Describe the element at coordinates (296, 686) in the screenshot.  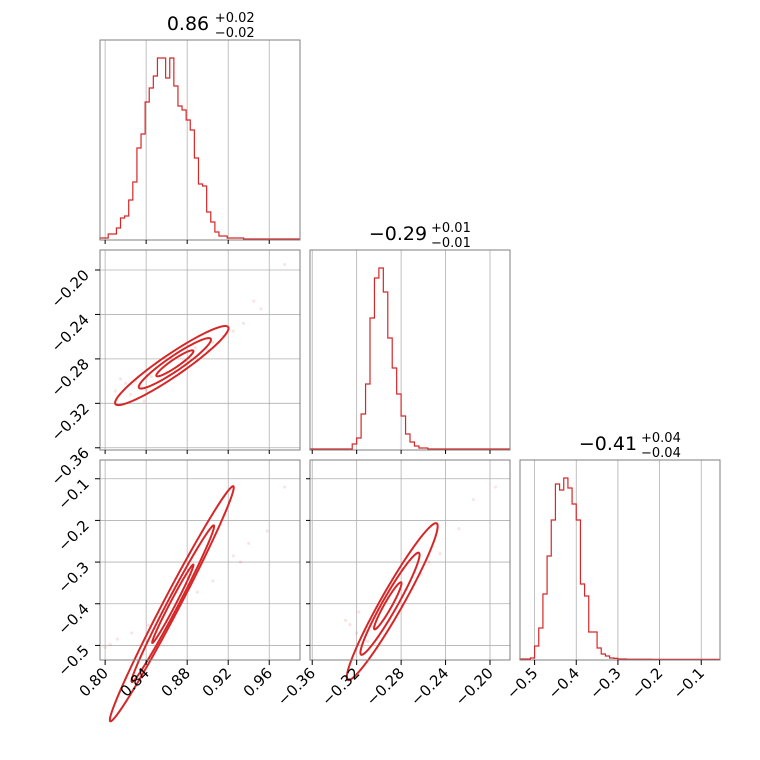
I see `xtick-label-2-0: −0.36` at that location.